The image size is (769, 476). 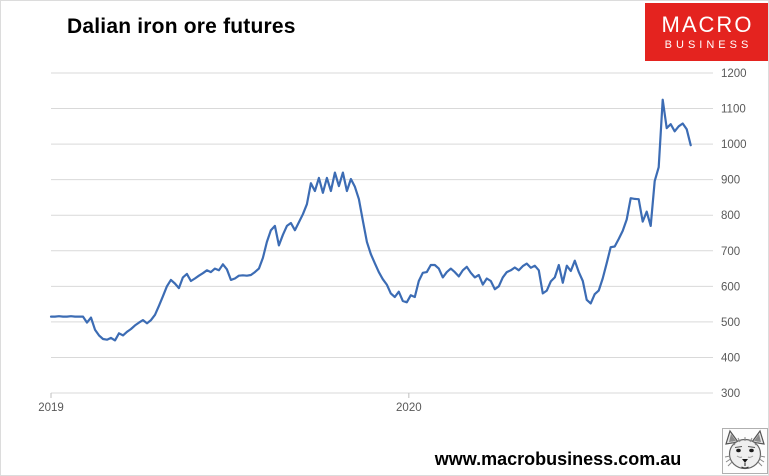 I want to click on y-tick-label-700: 700, so click(x=730, y=252).